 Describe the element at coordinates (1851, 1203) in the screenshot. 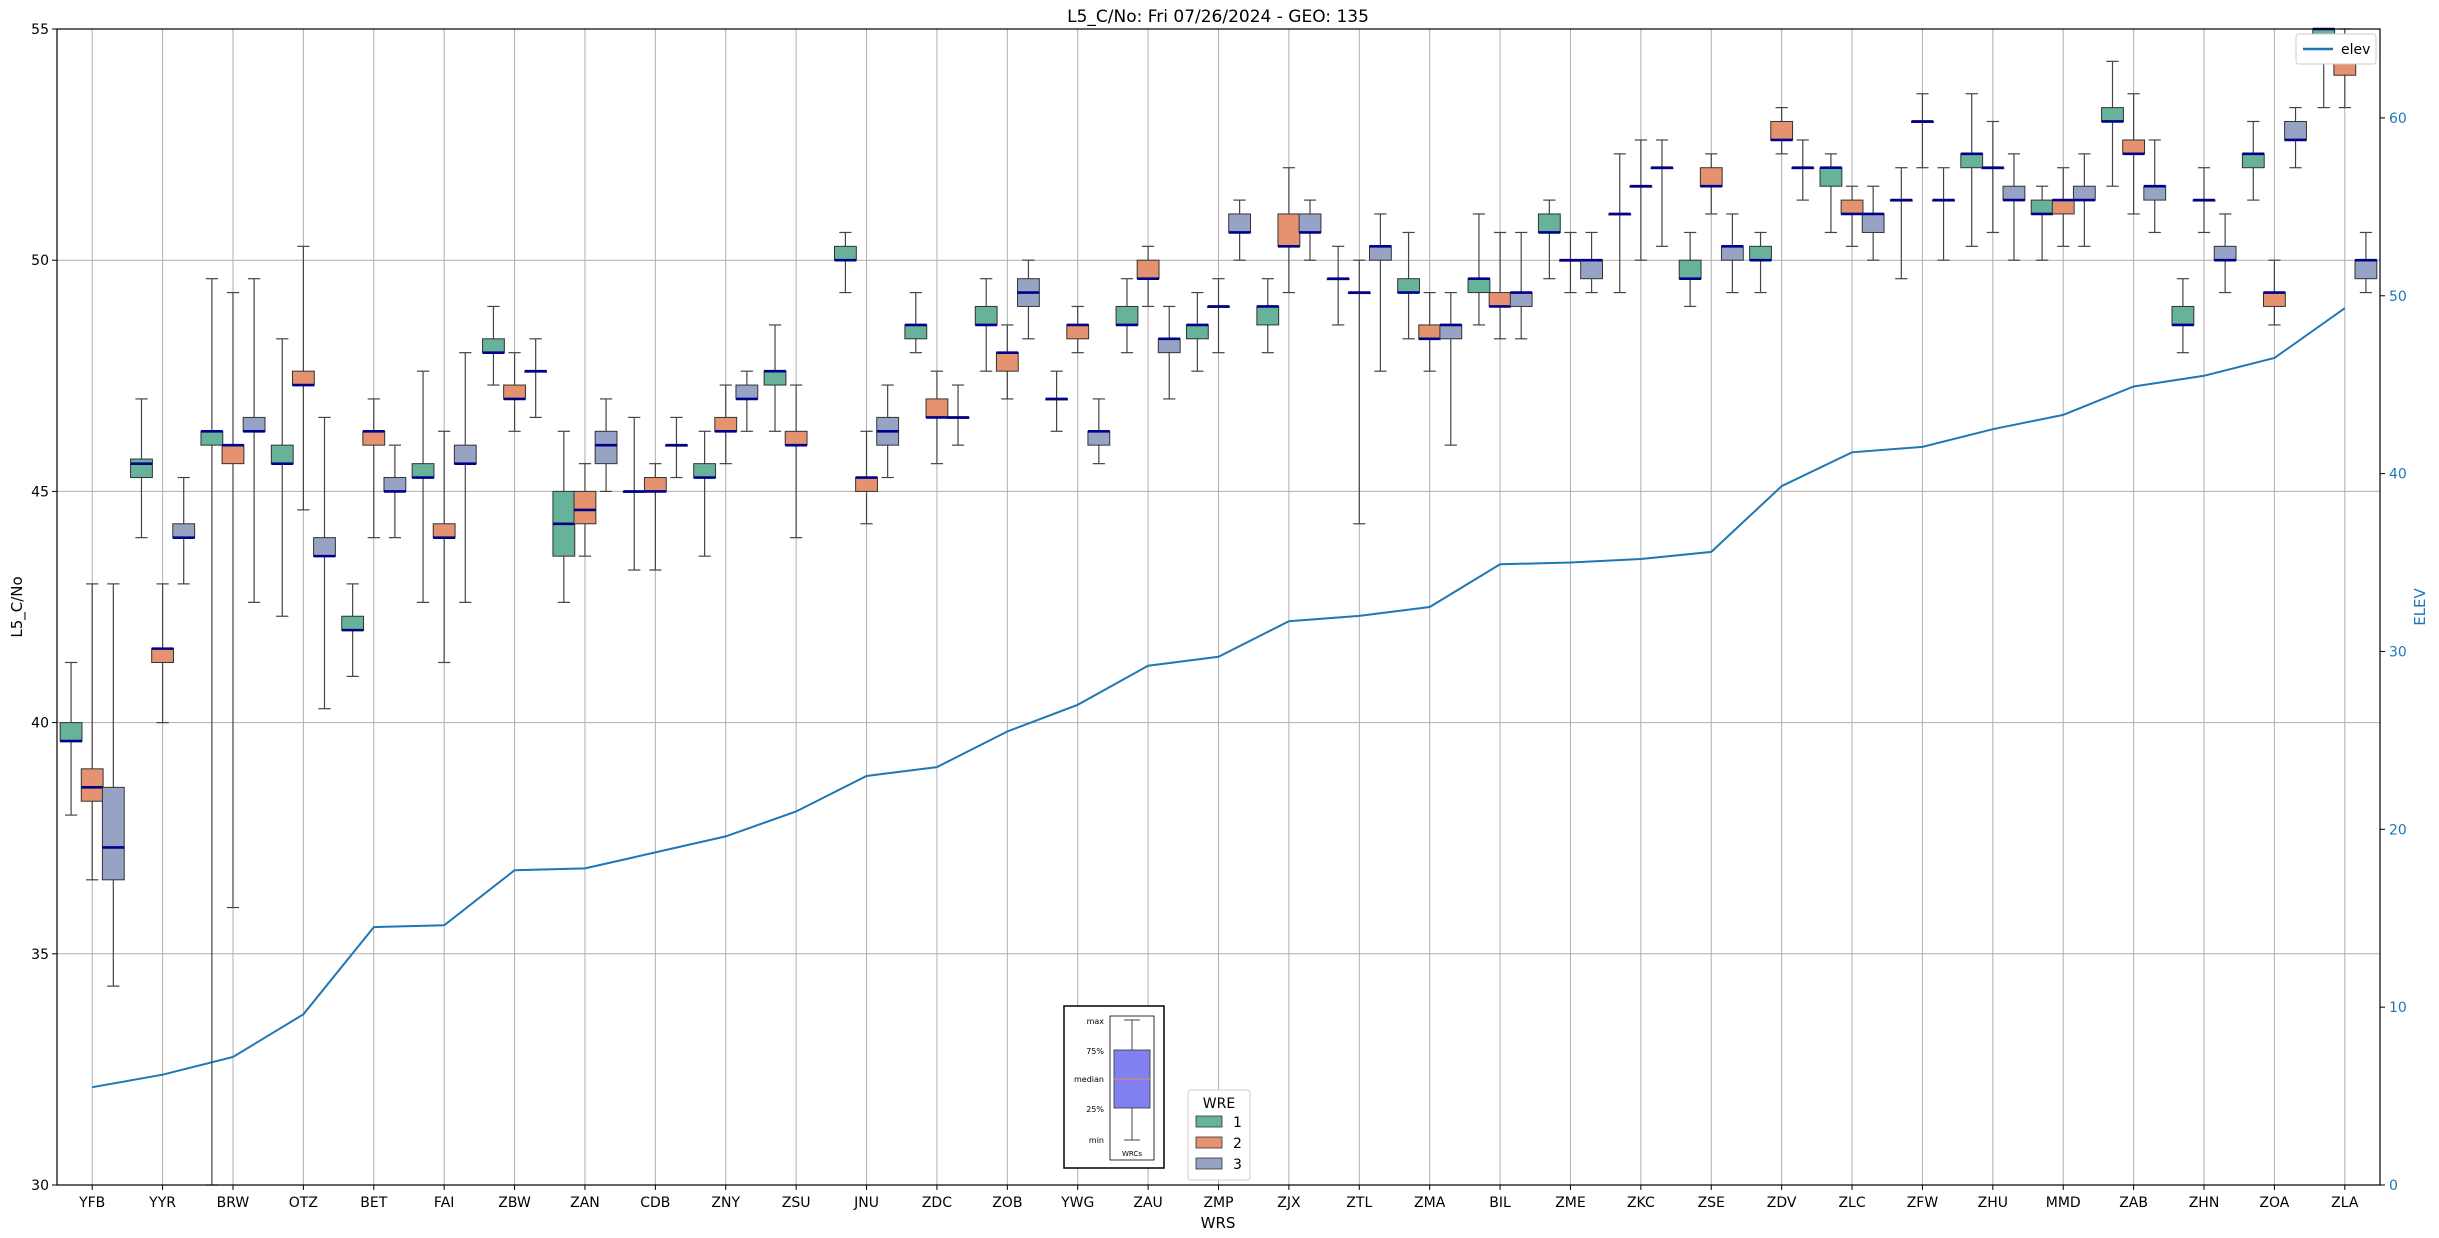

I see `x-tick-label: ZLC` at that location.